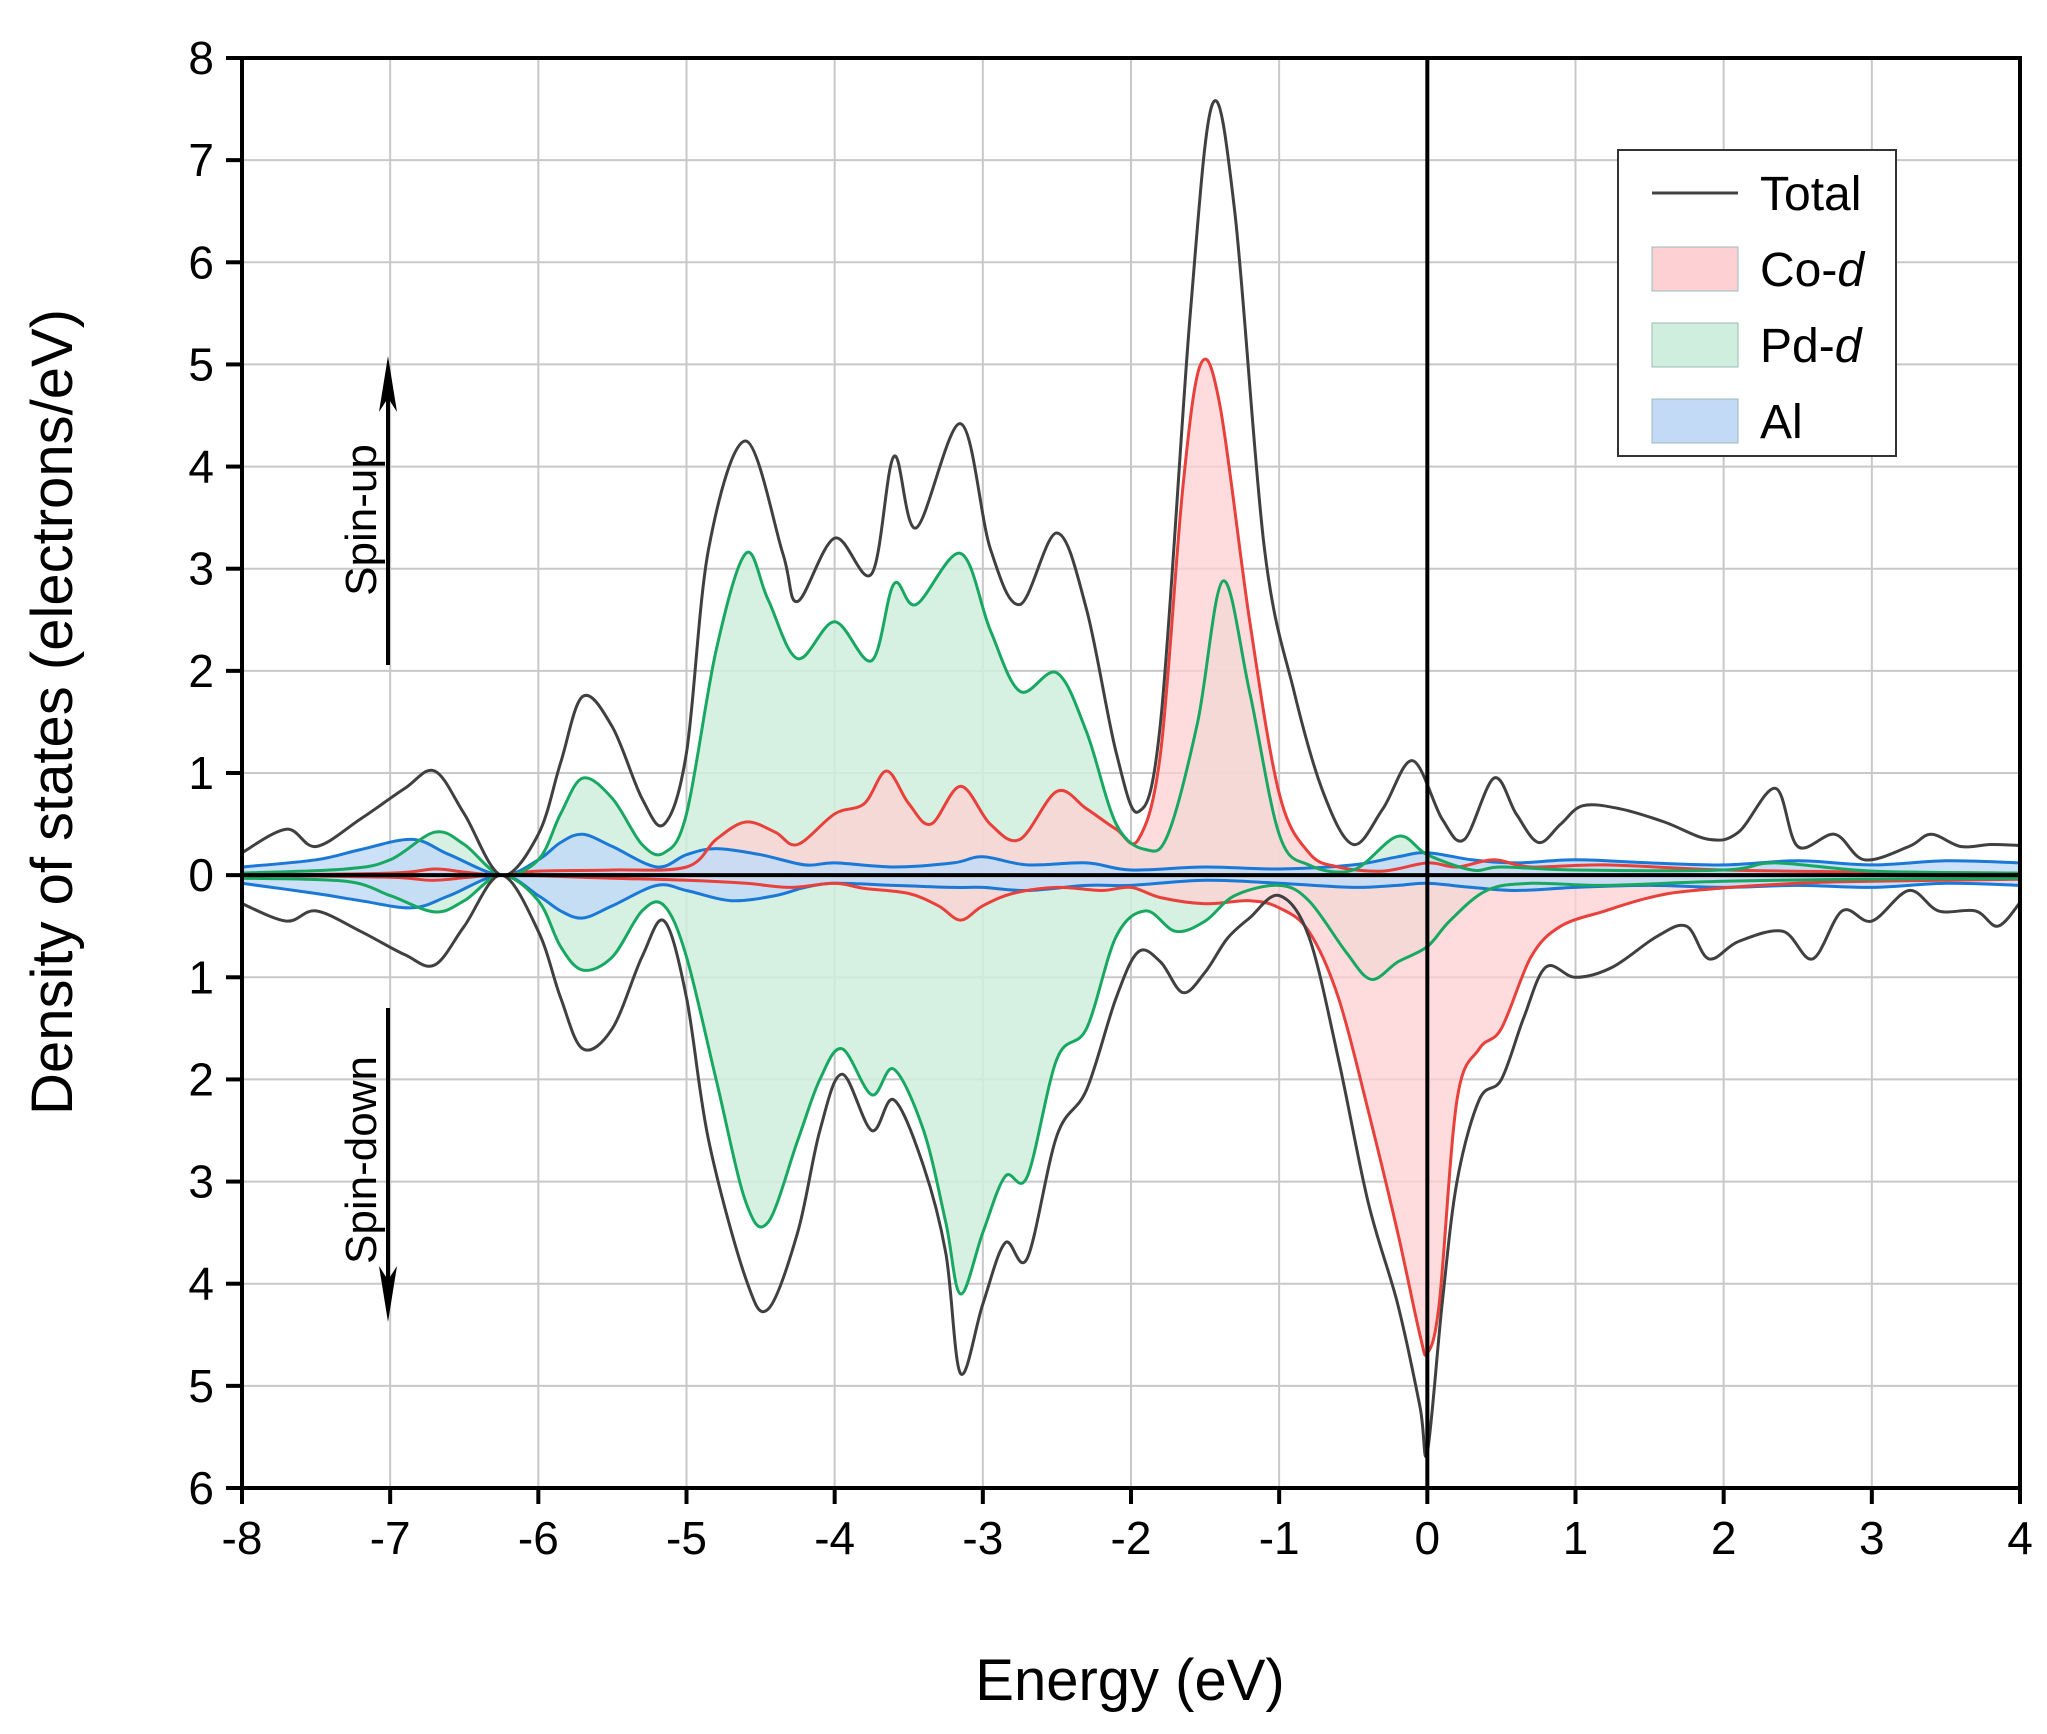 The image size is (2047, 1734). Describe the element at coordinates (1724, 1538) in the screenshot. I see `x-tick-label-10: 2` at that location.